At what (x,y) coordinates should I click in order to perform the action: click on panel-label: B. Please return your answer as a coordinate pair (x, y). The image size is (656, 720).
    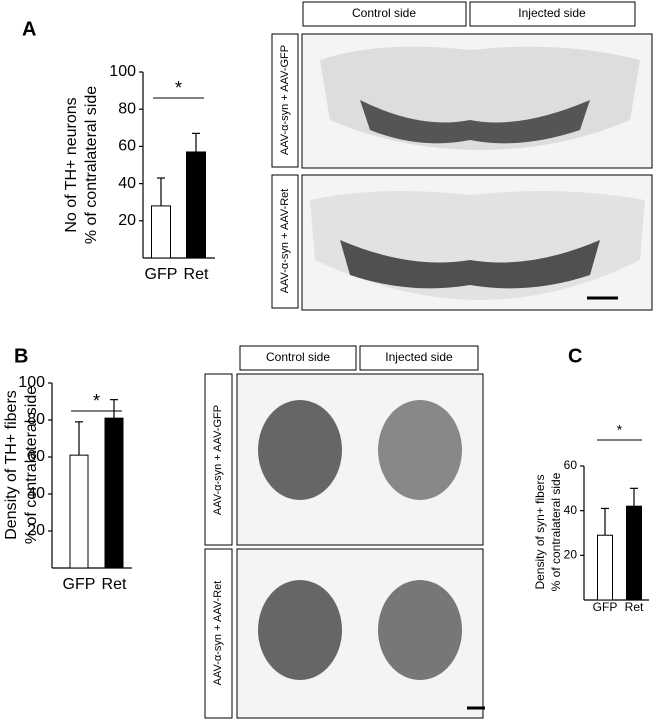
    Looking at the image, I should click on (21, 356).